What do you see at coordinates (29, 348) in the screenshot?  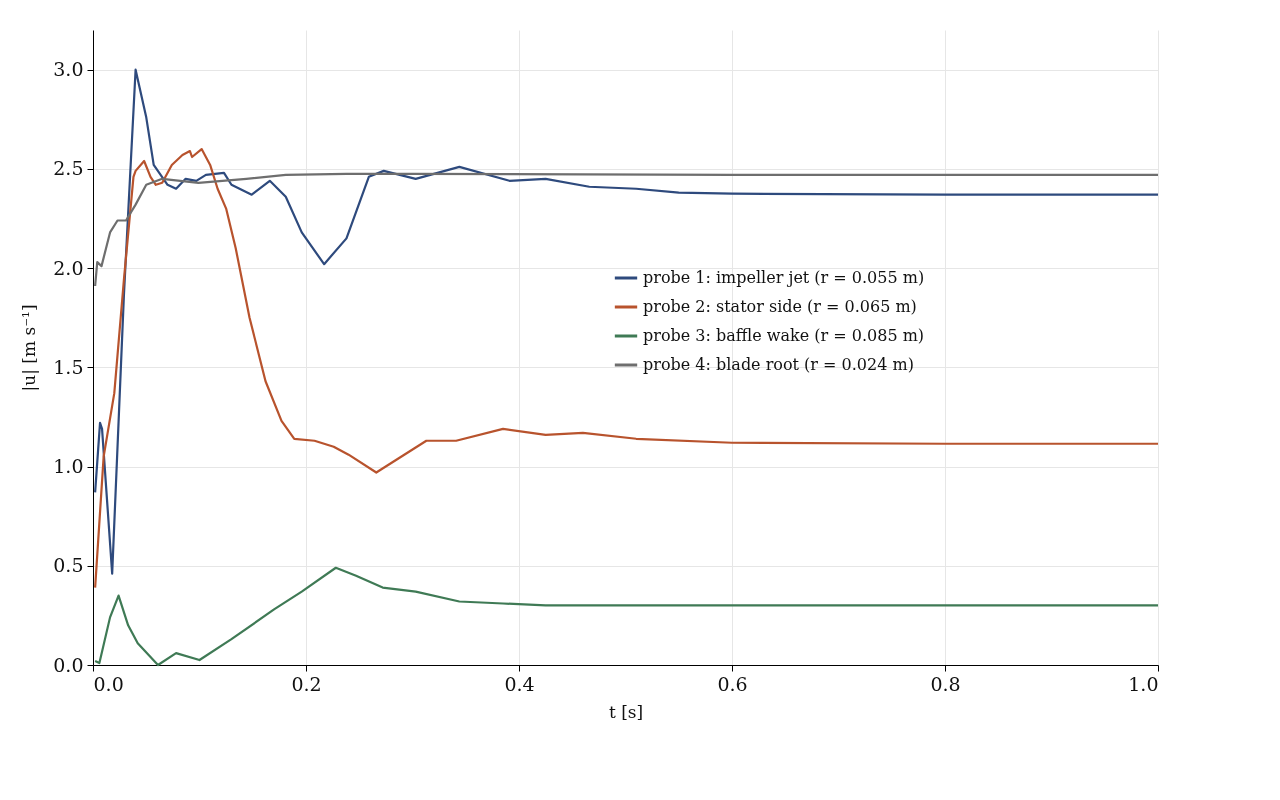 I see `y-axis-title: |u| [m s⁻¹]` at bounding box center [29, 348].